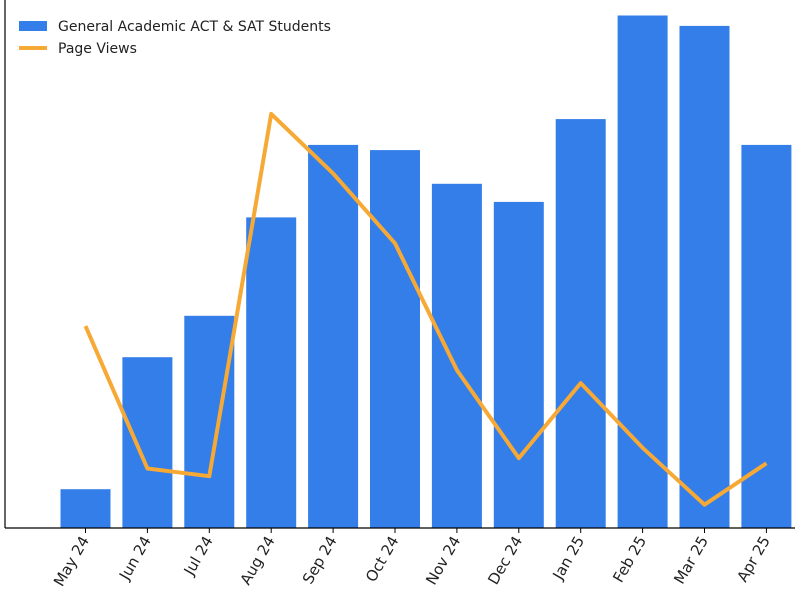  I want to click on x-tick-label: Jun 24, so click(135, 558).